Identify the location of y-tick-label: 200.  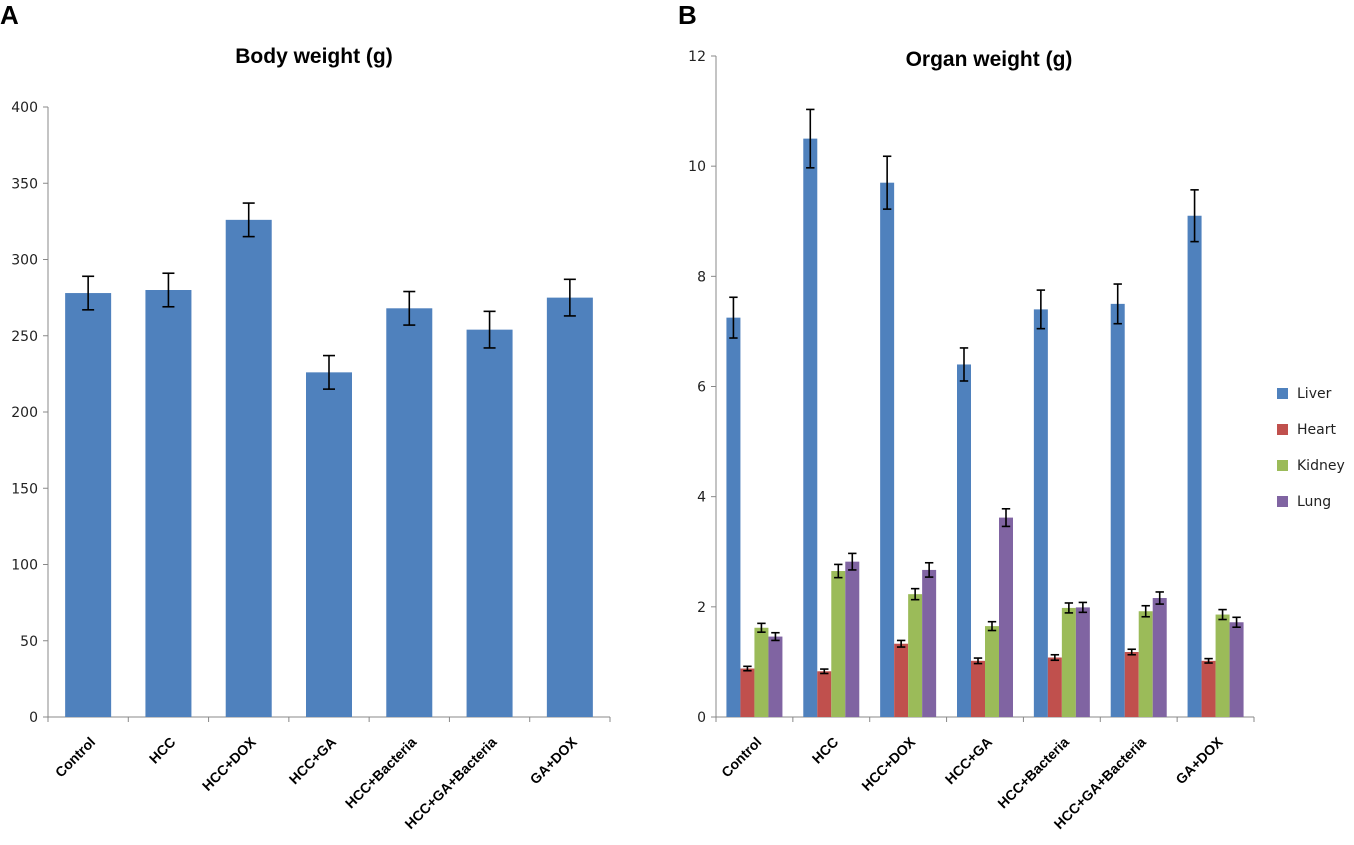
(24, 413).